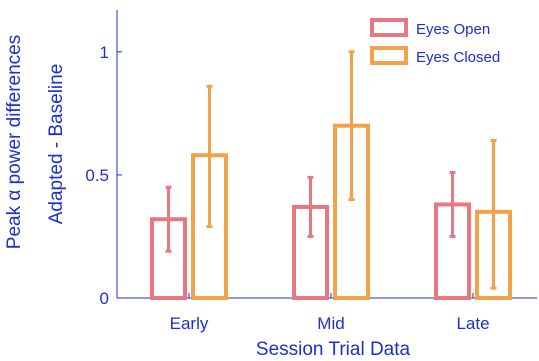 This screenshot has width=539, height=361. What do you see at coordinates (104, 298) in the screenshot?
I see `y-tick-label: 0` at bounding box center [104, 298].